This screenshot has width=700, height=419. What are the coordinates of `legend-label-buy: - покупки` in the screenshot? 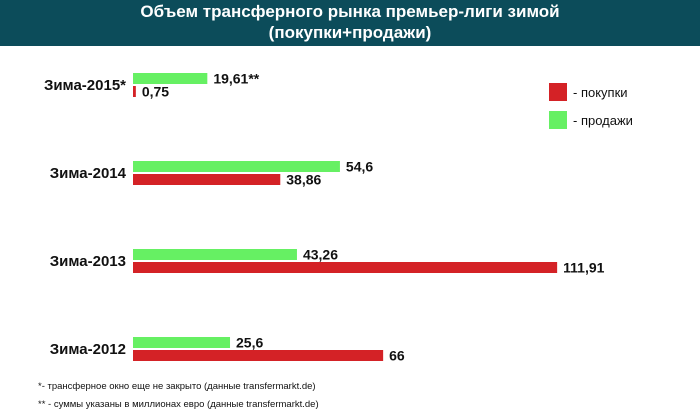 It's located at (600, 92).